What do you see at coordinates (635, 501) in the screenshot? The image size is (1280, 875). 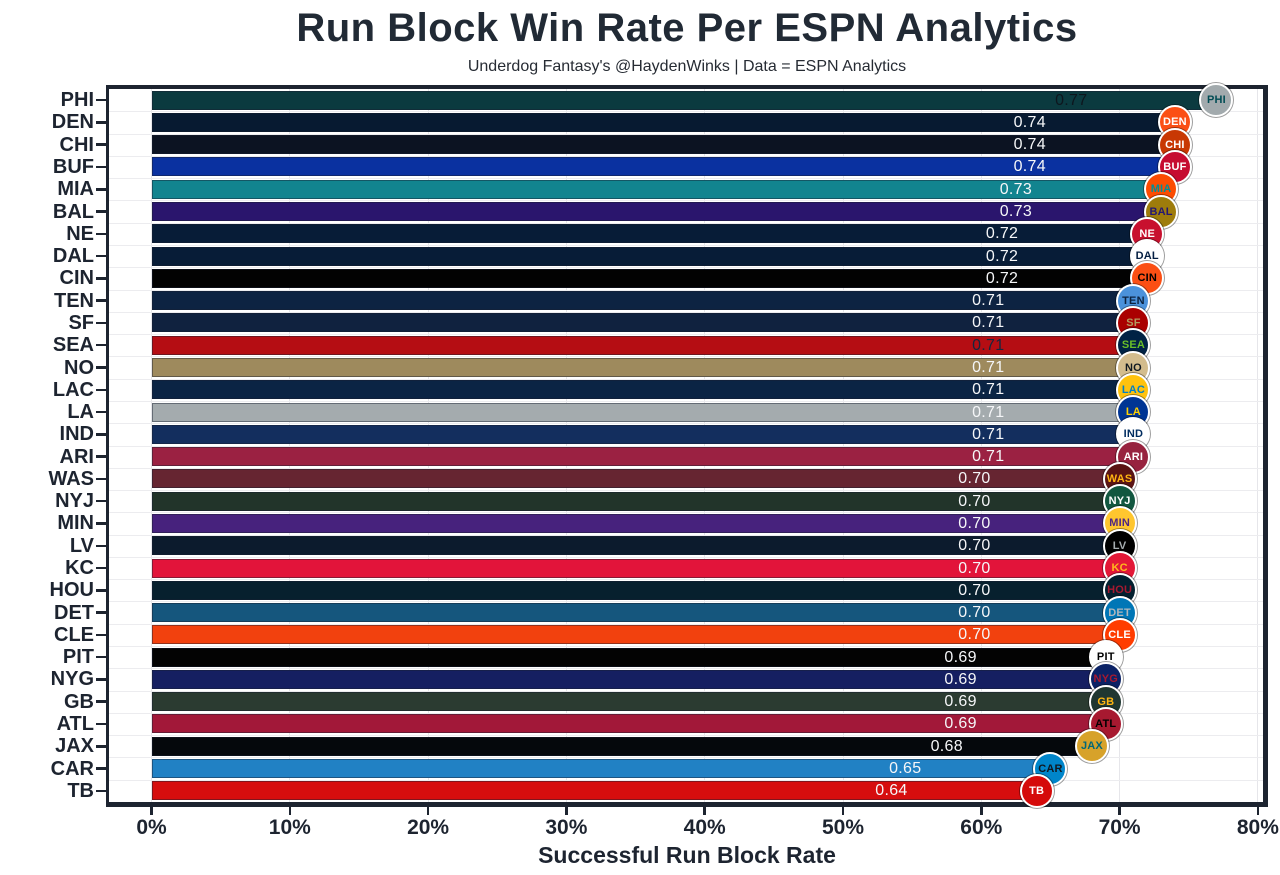 I see `bar-nyj: 0.70` at bounding box center [635, 501].